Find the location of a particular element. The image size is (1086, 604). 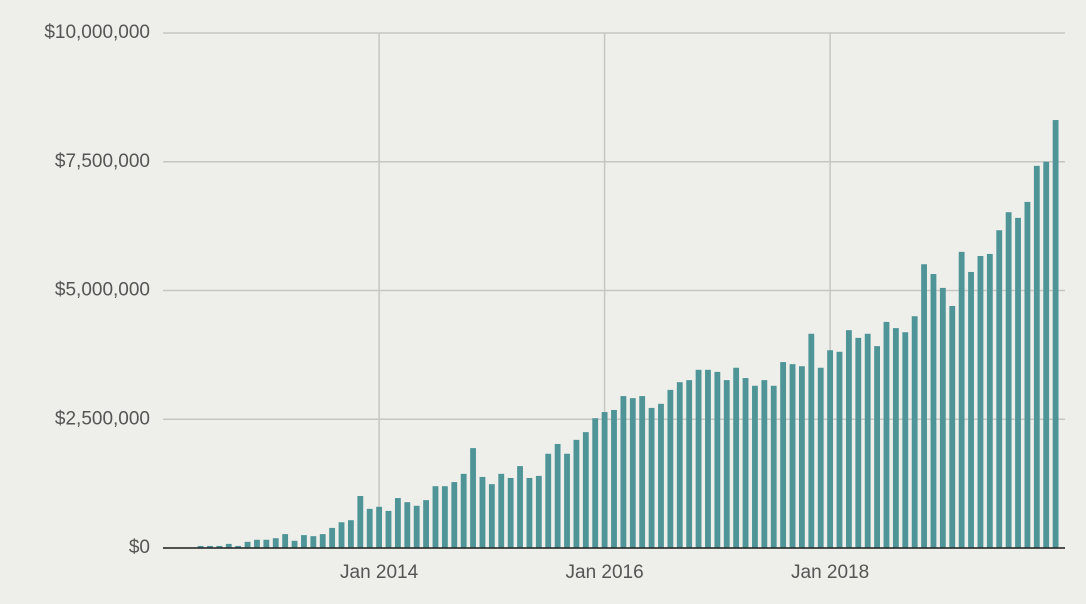

x-tick-label: Jan 2014 is located at coordinates (379, 572).